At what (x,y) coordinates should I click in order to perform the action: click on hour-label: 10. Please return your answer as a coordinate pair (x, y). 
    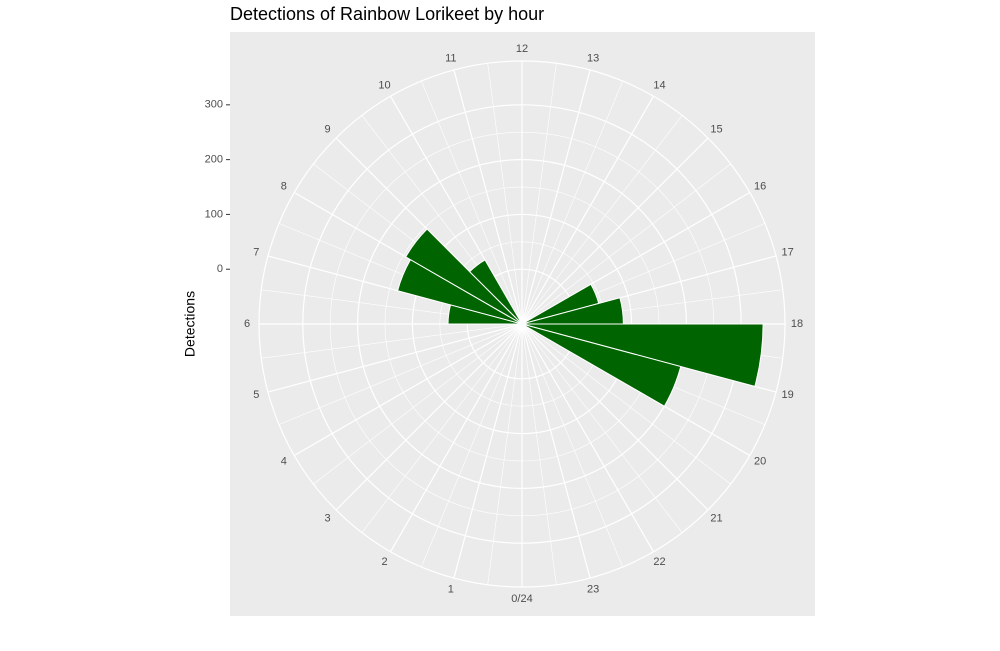
    Looking at the image, I should click on (384, 86).